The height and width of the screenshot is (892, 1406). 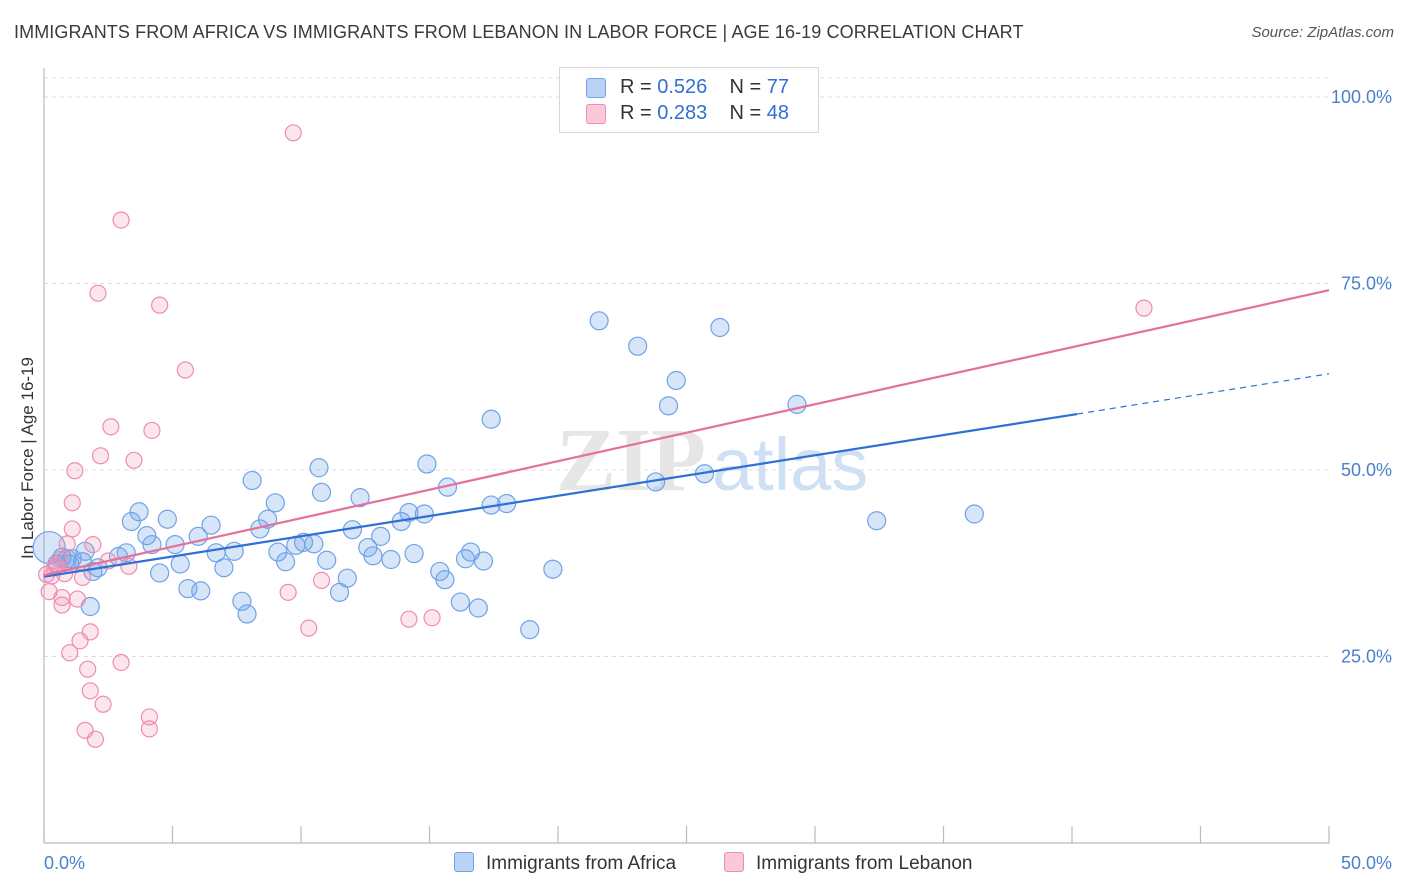 What do you see at coordinates (1366, 284) in the screenshot?
I see `y-tick-label: 75.0%` at bounding box center [1366, 284].